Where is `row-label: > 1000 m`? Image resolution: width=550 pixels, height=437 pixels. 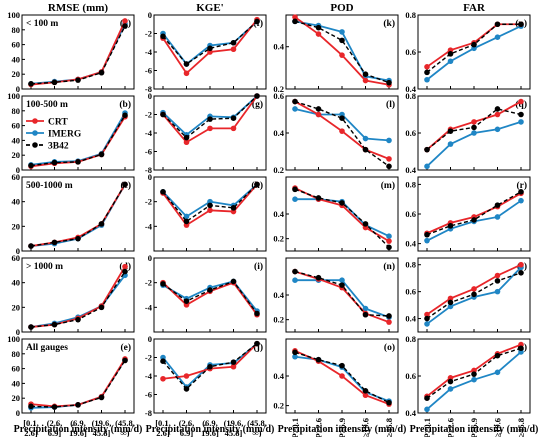
row-label: > 1000 m is located at coordinates (44, 267).